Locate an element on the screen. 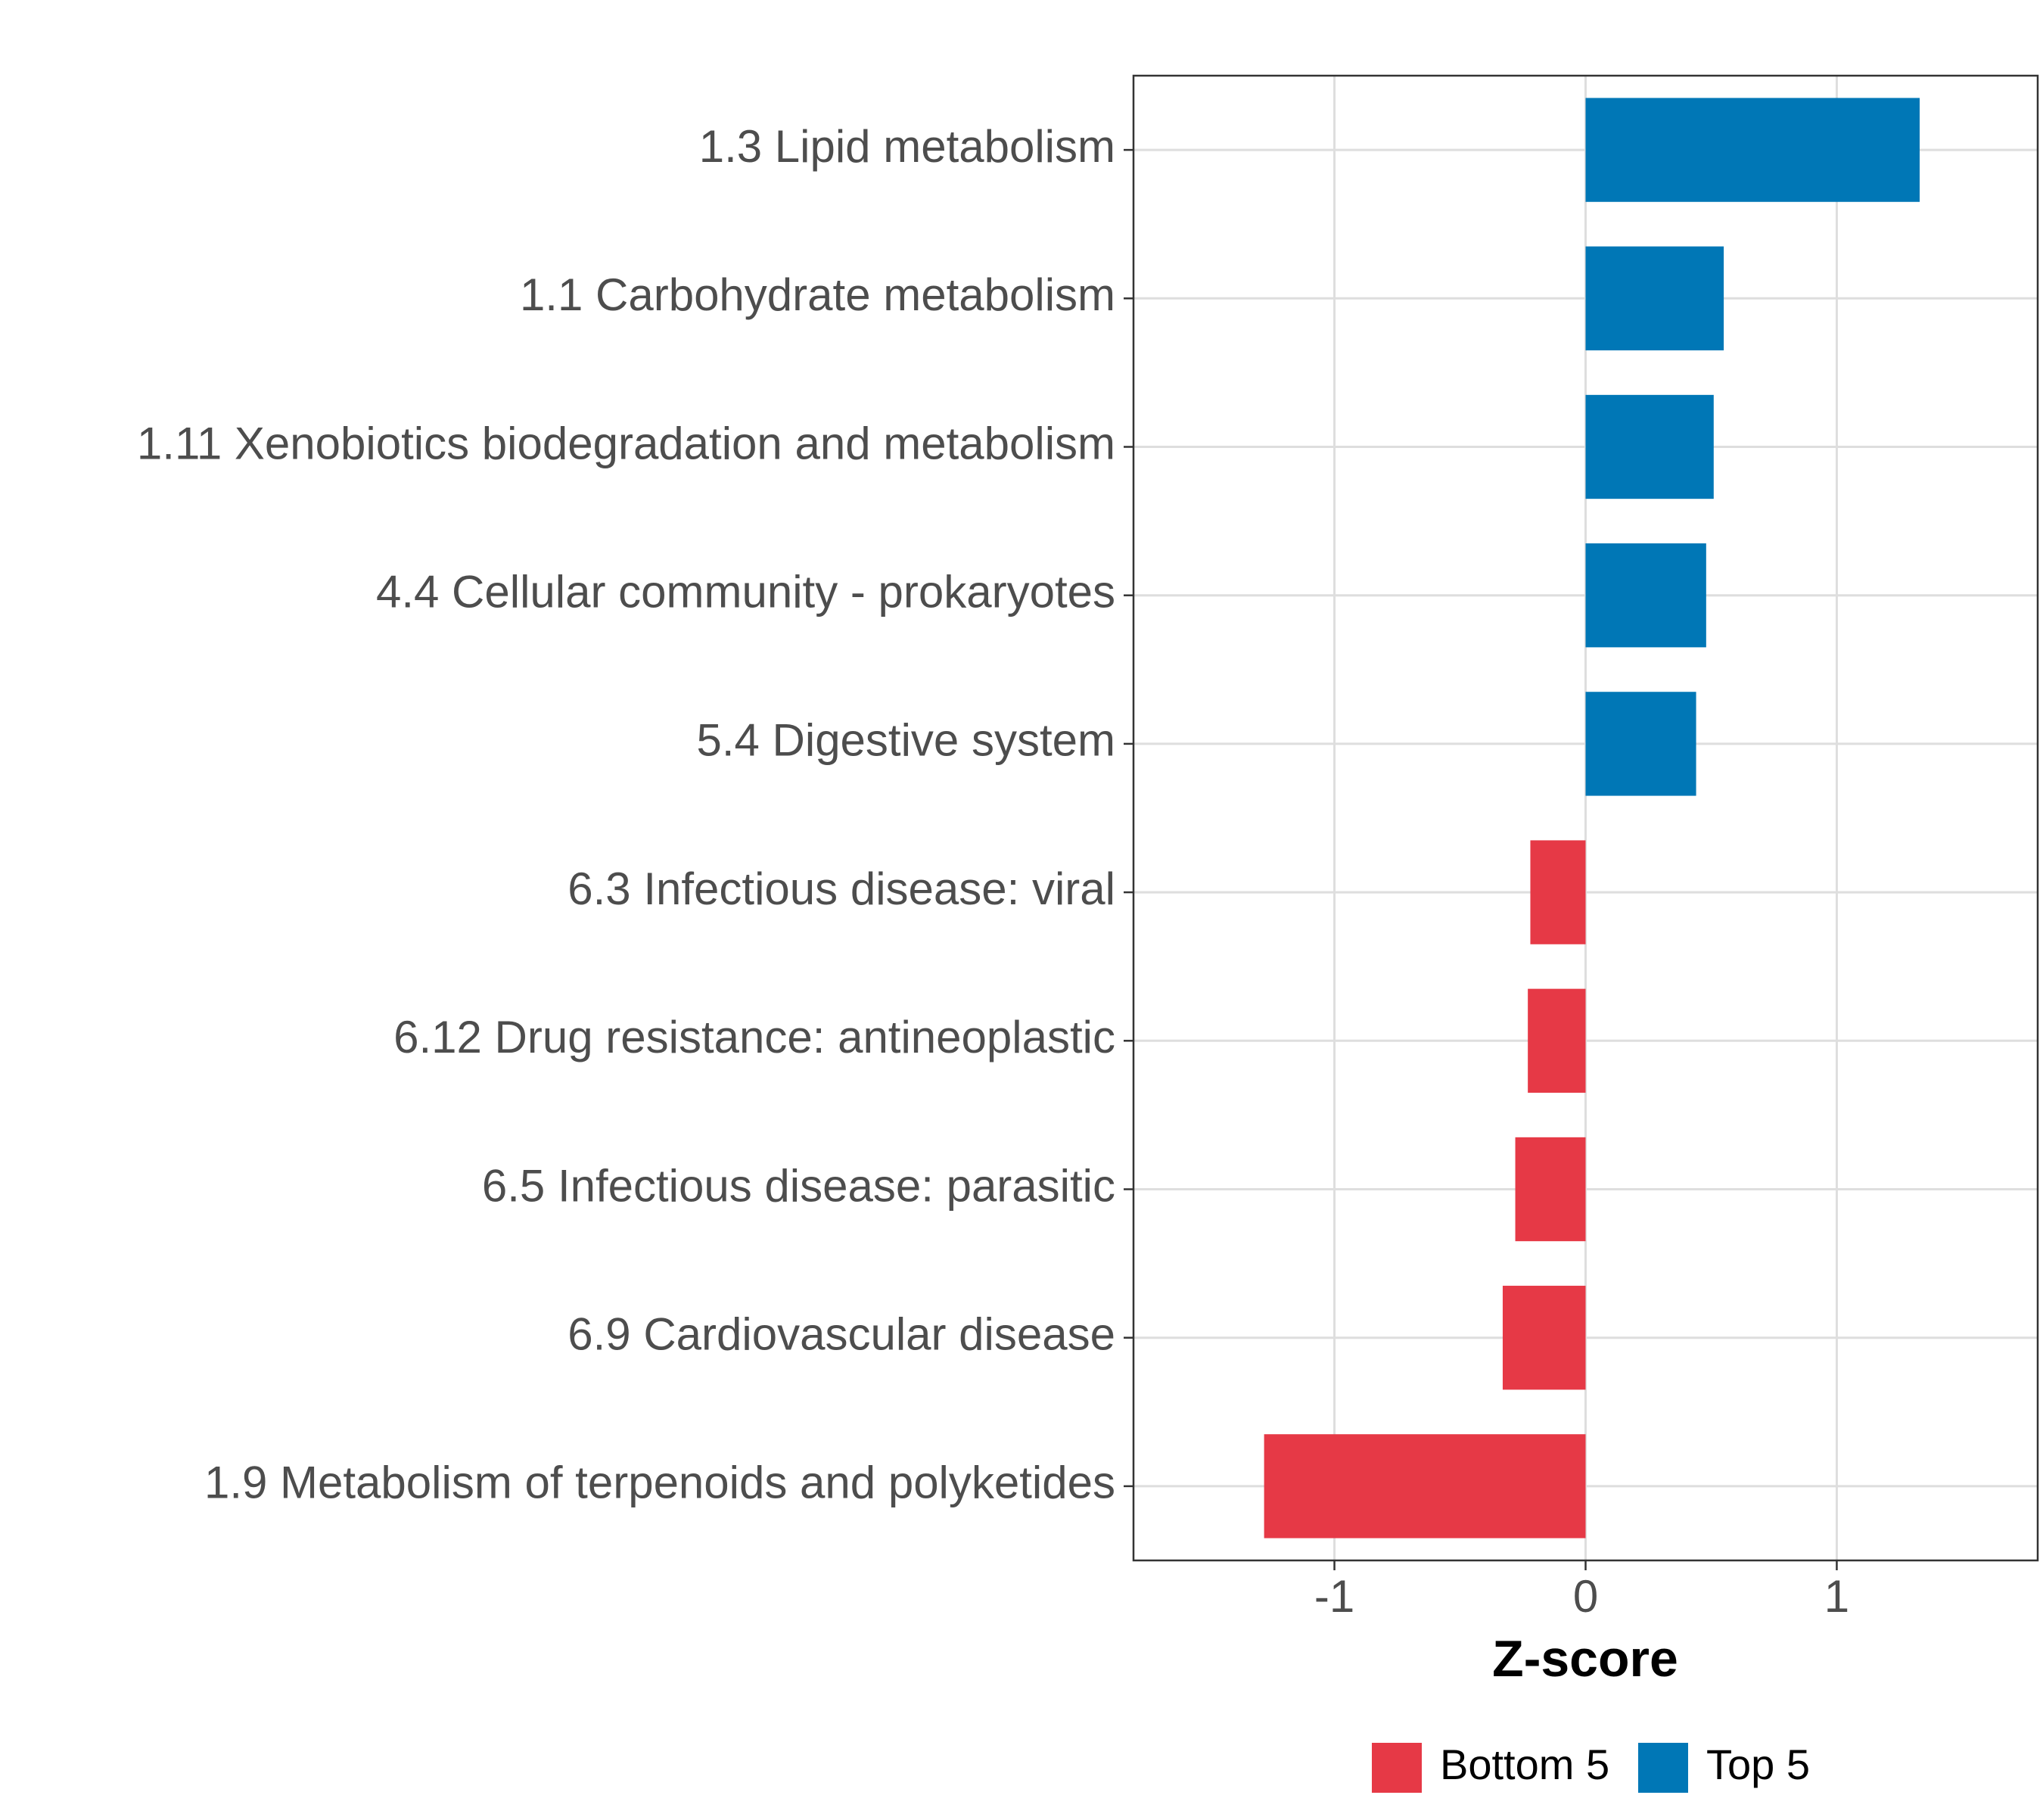 This screenshot has width=2043, height=1820. legend-label: Bottom 5 is located at coordinates (1525, 1764).